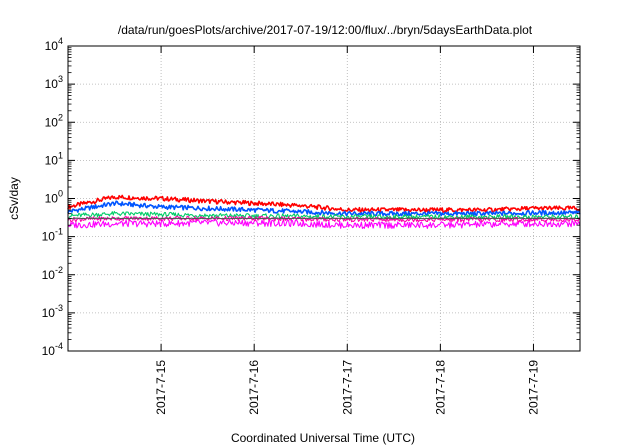 This screenshot has width=640, height=448. What do you see at coordinates (54, 197) in the screenshot?
I see `y-tick-label: 10⁰` at bounding box center [54, 197].